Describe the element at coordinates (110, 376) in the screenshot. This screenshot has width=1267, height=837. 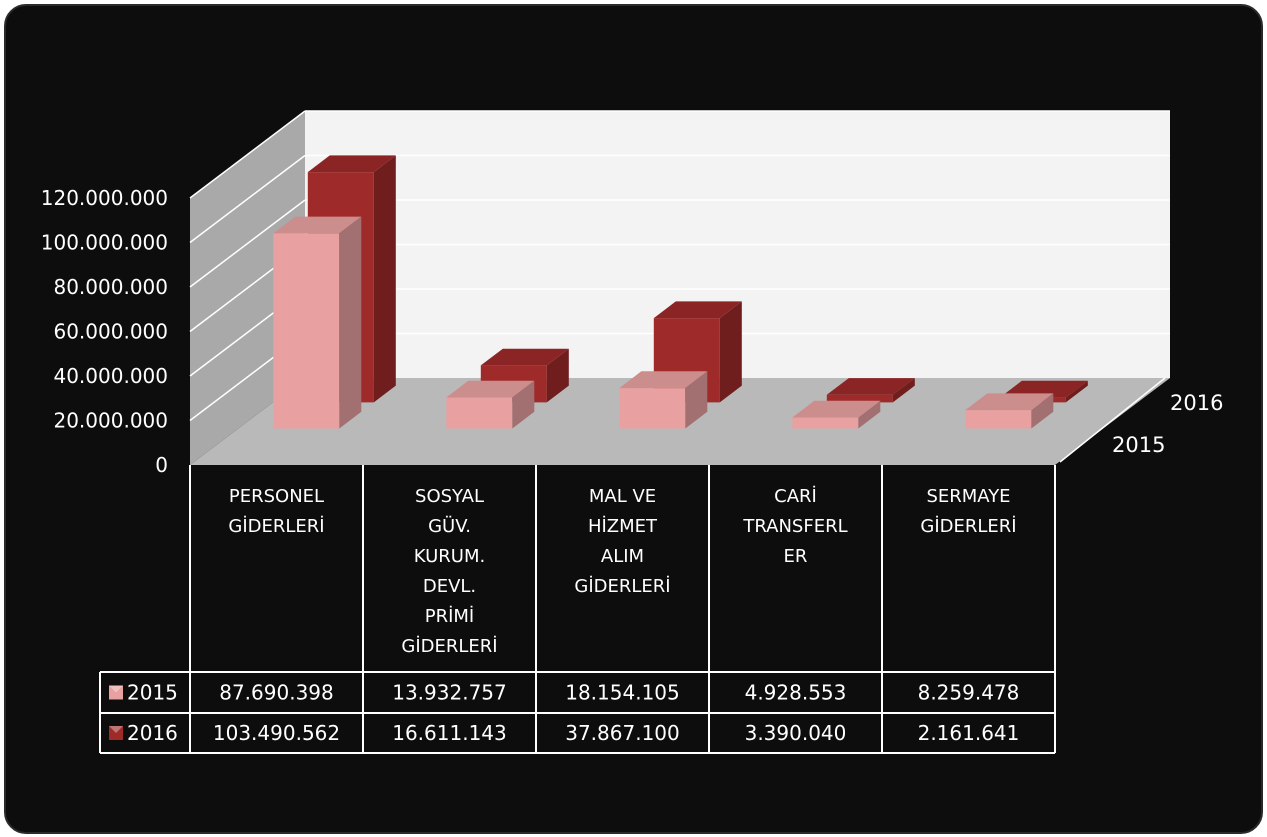
I see `y-tick-label: 40.000.000` at that location.